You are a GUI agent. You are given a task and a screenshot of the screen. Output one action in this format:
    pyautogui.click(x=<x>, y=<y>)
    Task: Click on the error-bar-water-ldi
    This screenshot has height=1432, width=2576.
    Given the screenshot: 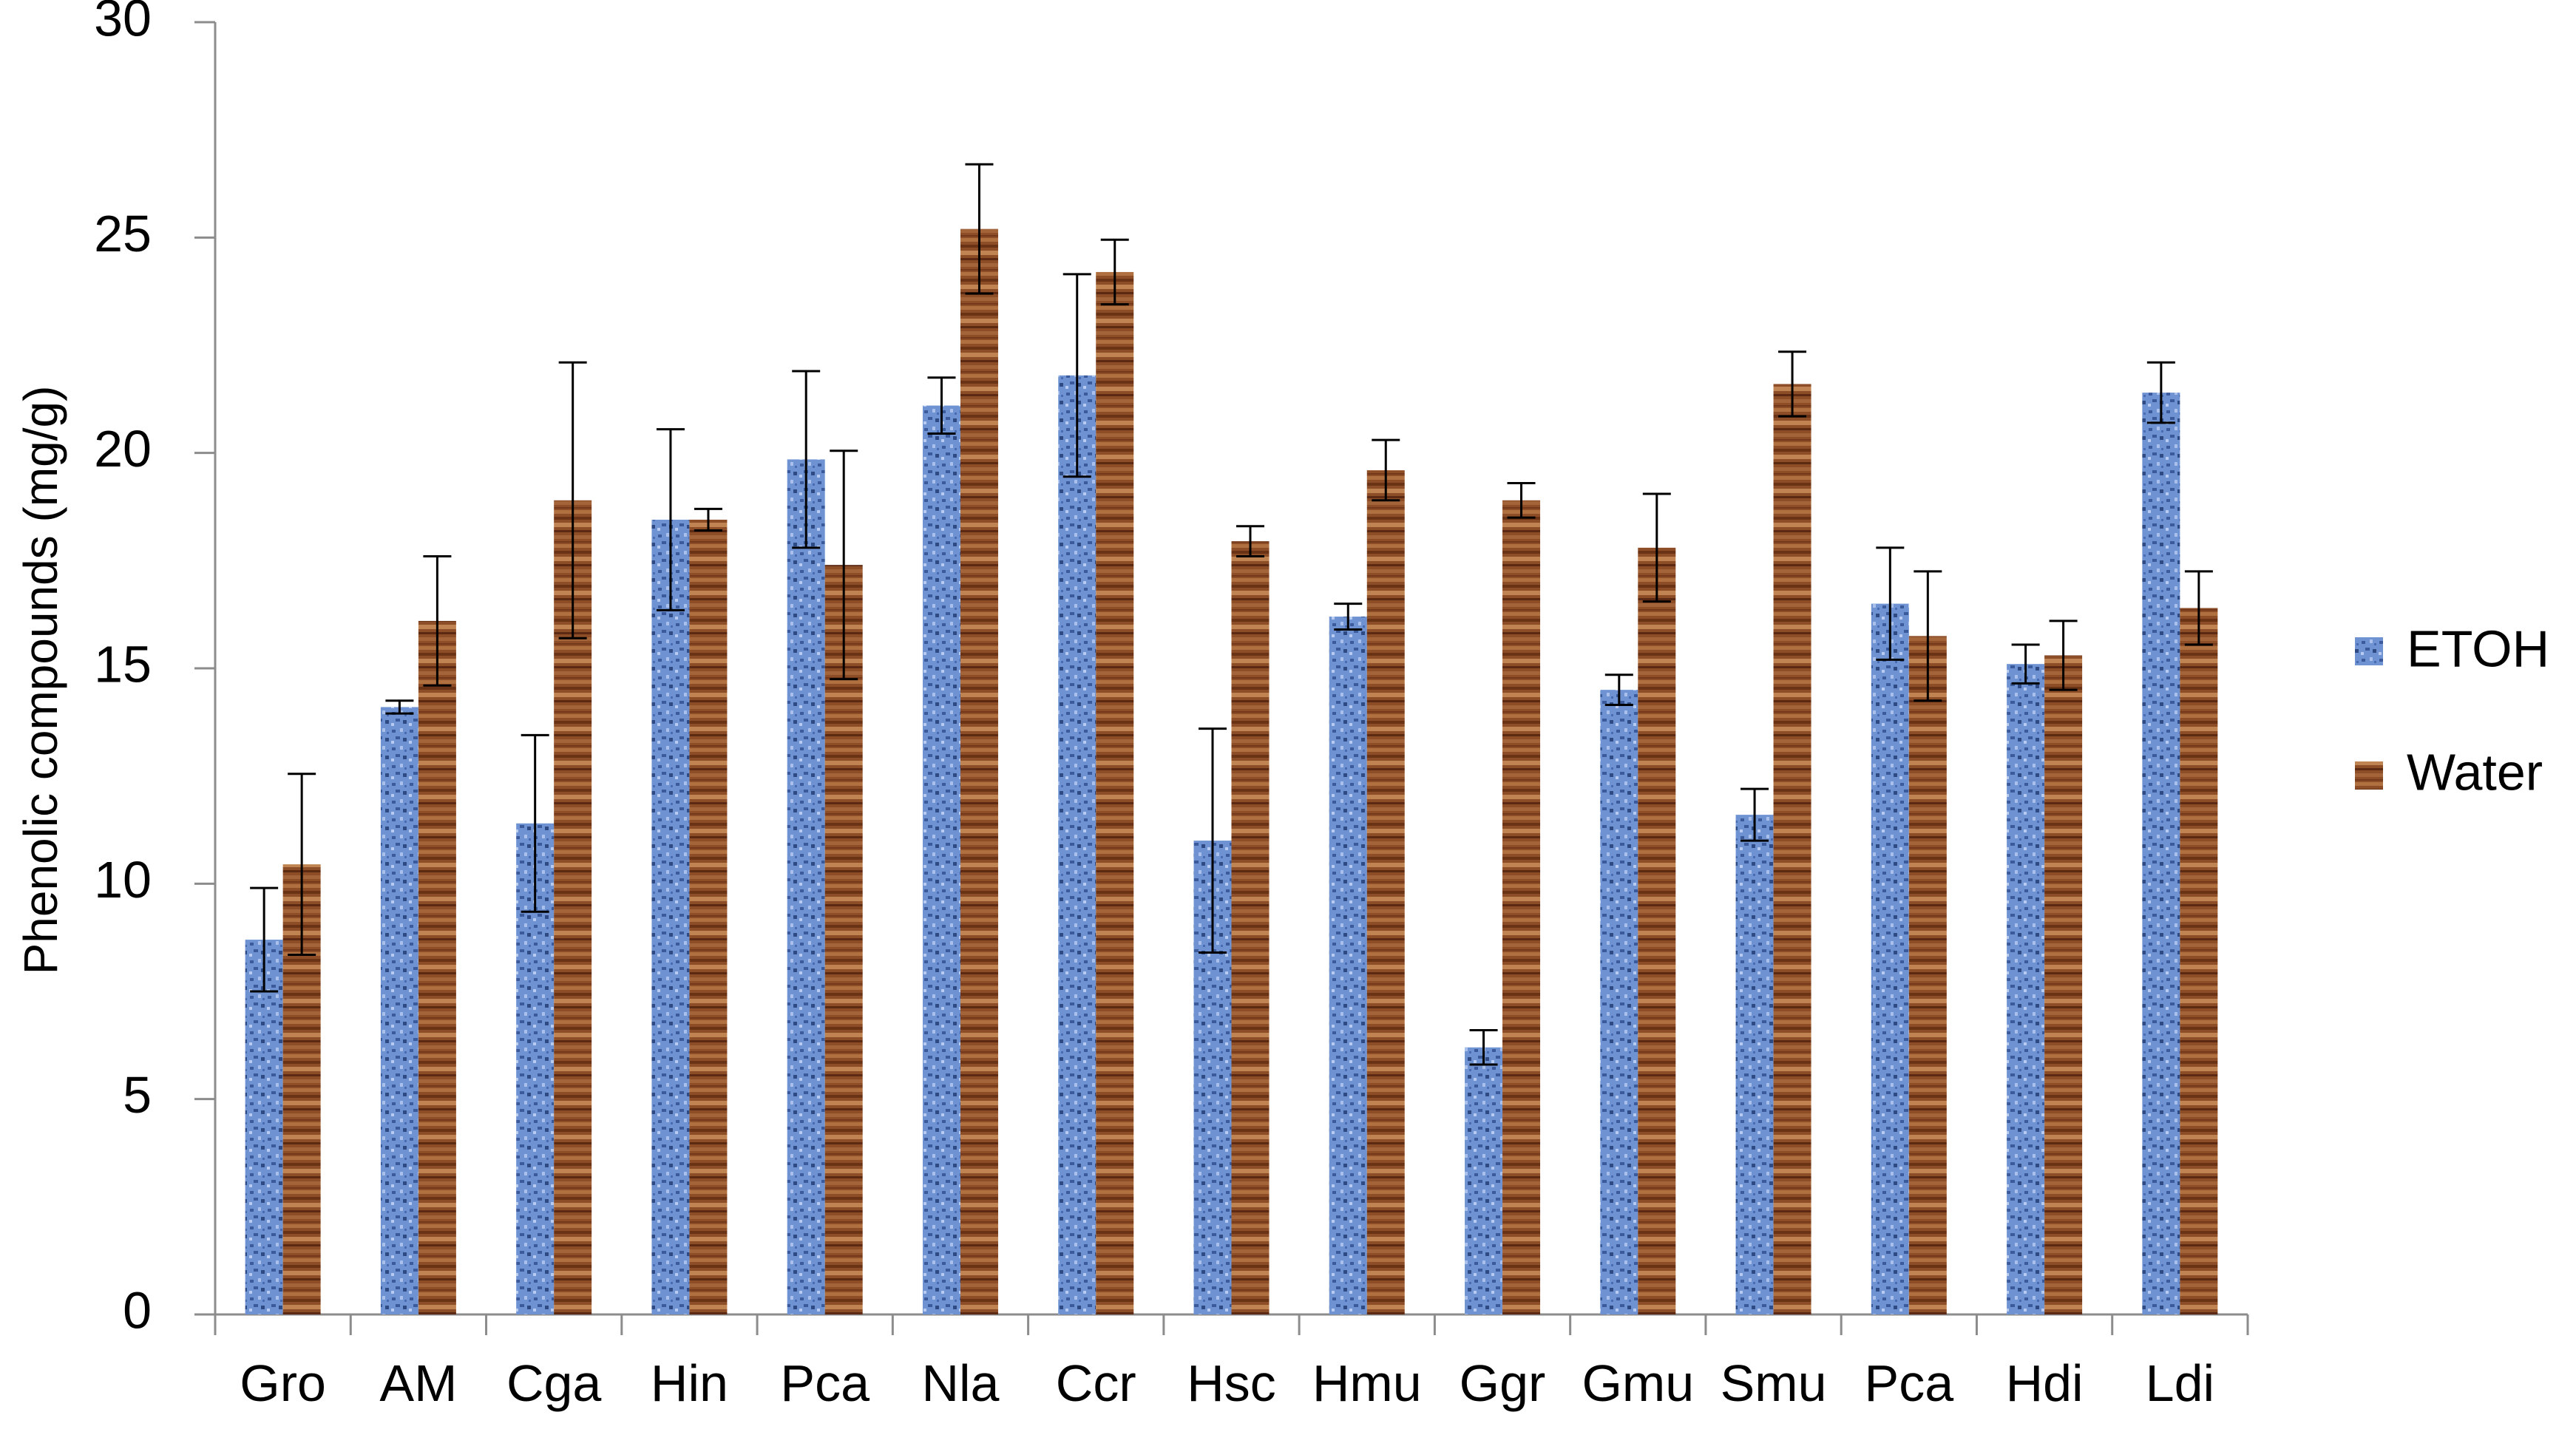 What is the action you would take?
    pyautogui.click(x=2198, y=608)
    